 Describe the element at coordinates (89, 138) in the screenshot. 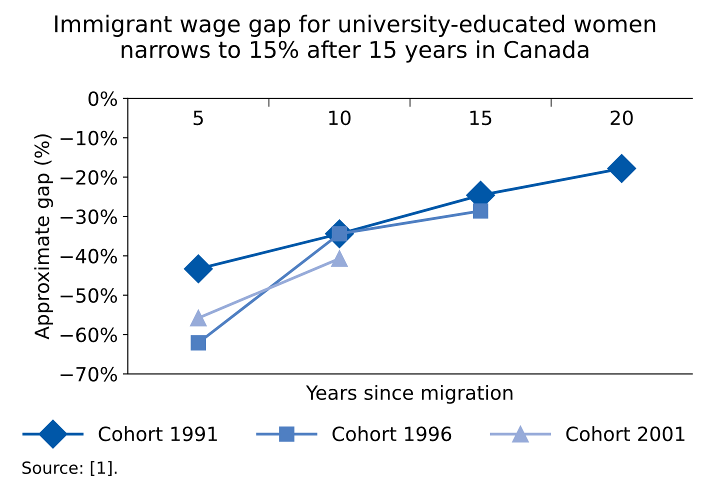

I see `y-tick-label: −10%` at that location.